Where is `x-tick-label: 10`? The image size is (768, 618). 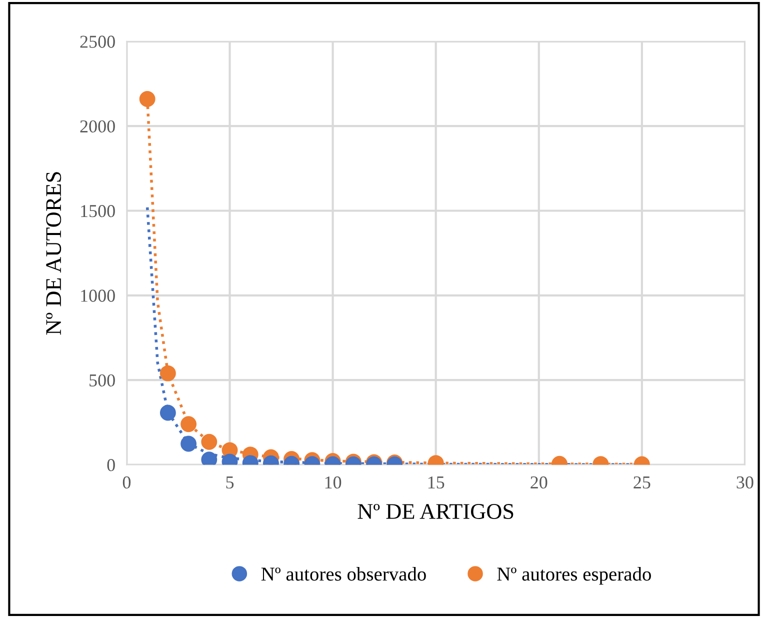
x-tick-label: 10 is located at coordinates (333, 482).